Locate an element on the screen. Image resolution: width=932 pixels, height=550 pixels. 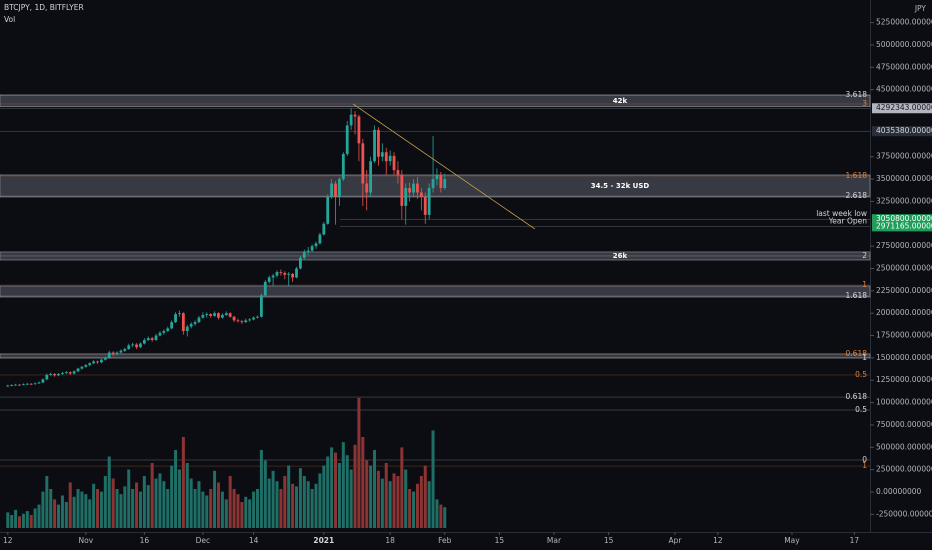
trendline is located at coordinates (444, 166).